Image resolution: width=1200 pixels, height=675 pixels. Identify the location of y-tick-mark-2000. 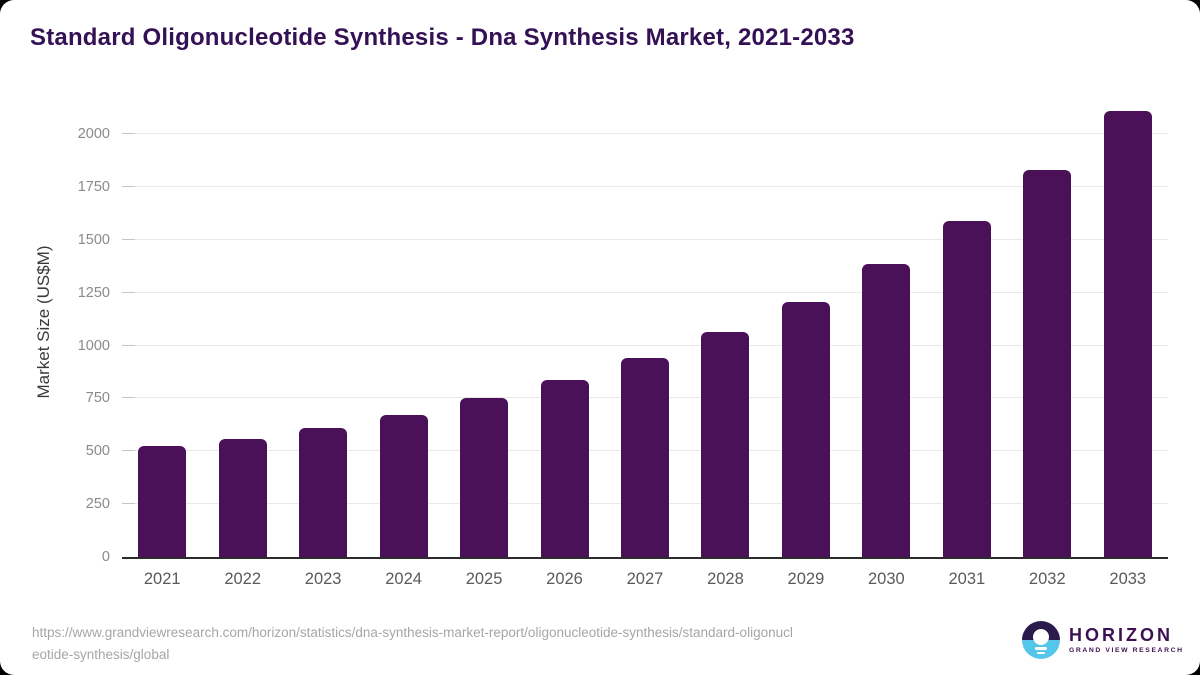
(128, 133).